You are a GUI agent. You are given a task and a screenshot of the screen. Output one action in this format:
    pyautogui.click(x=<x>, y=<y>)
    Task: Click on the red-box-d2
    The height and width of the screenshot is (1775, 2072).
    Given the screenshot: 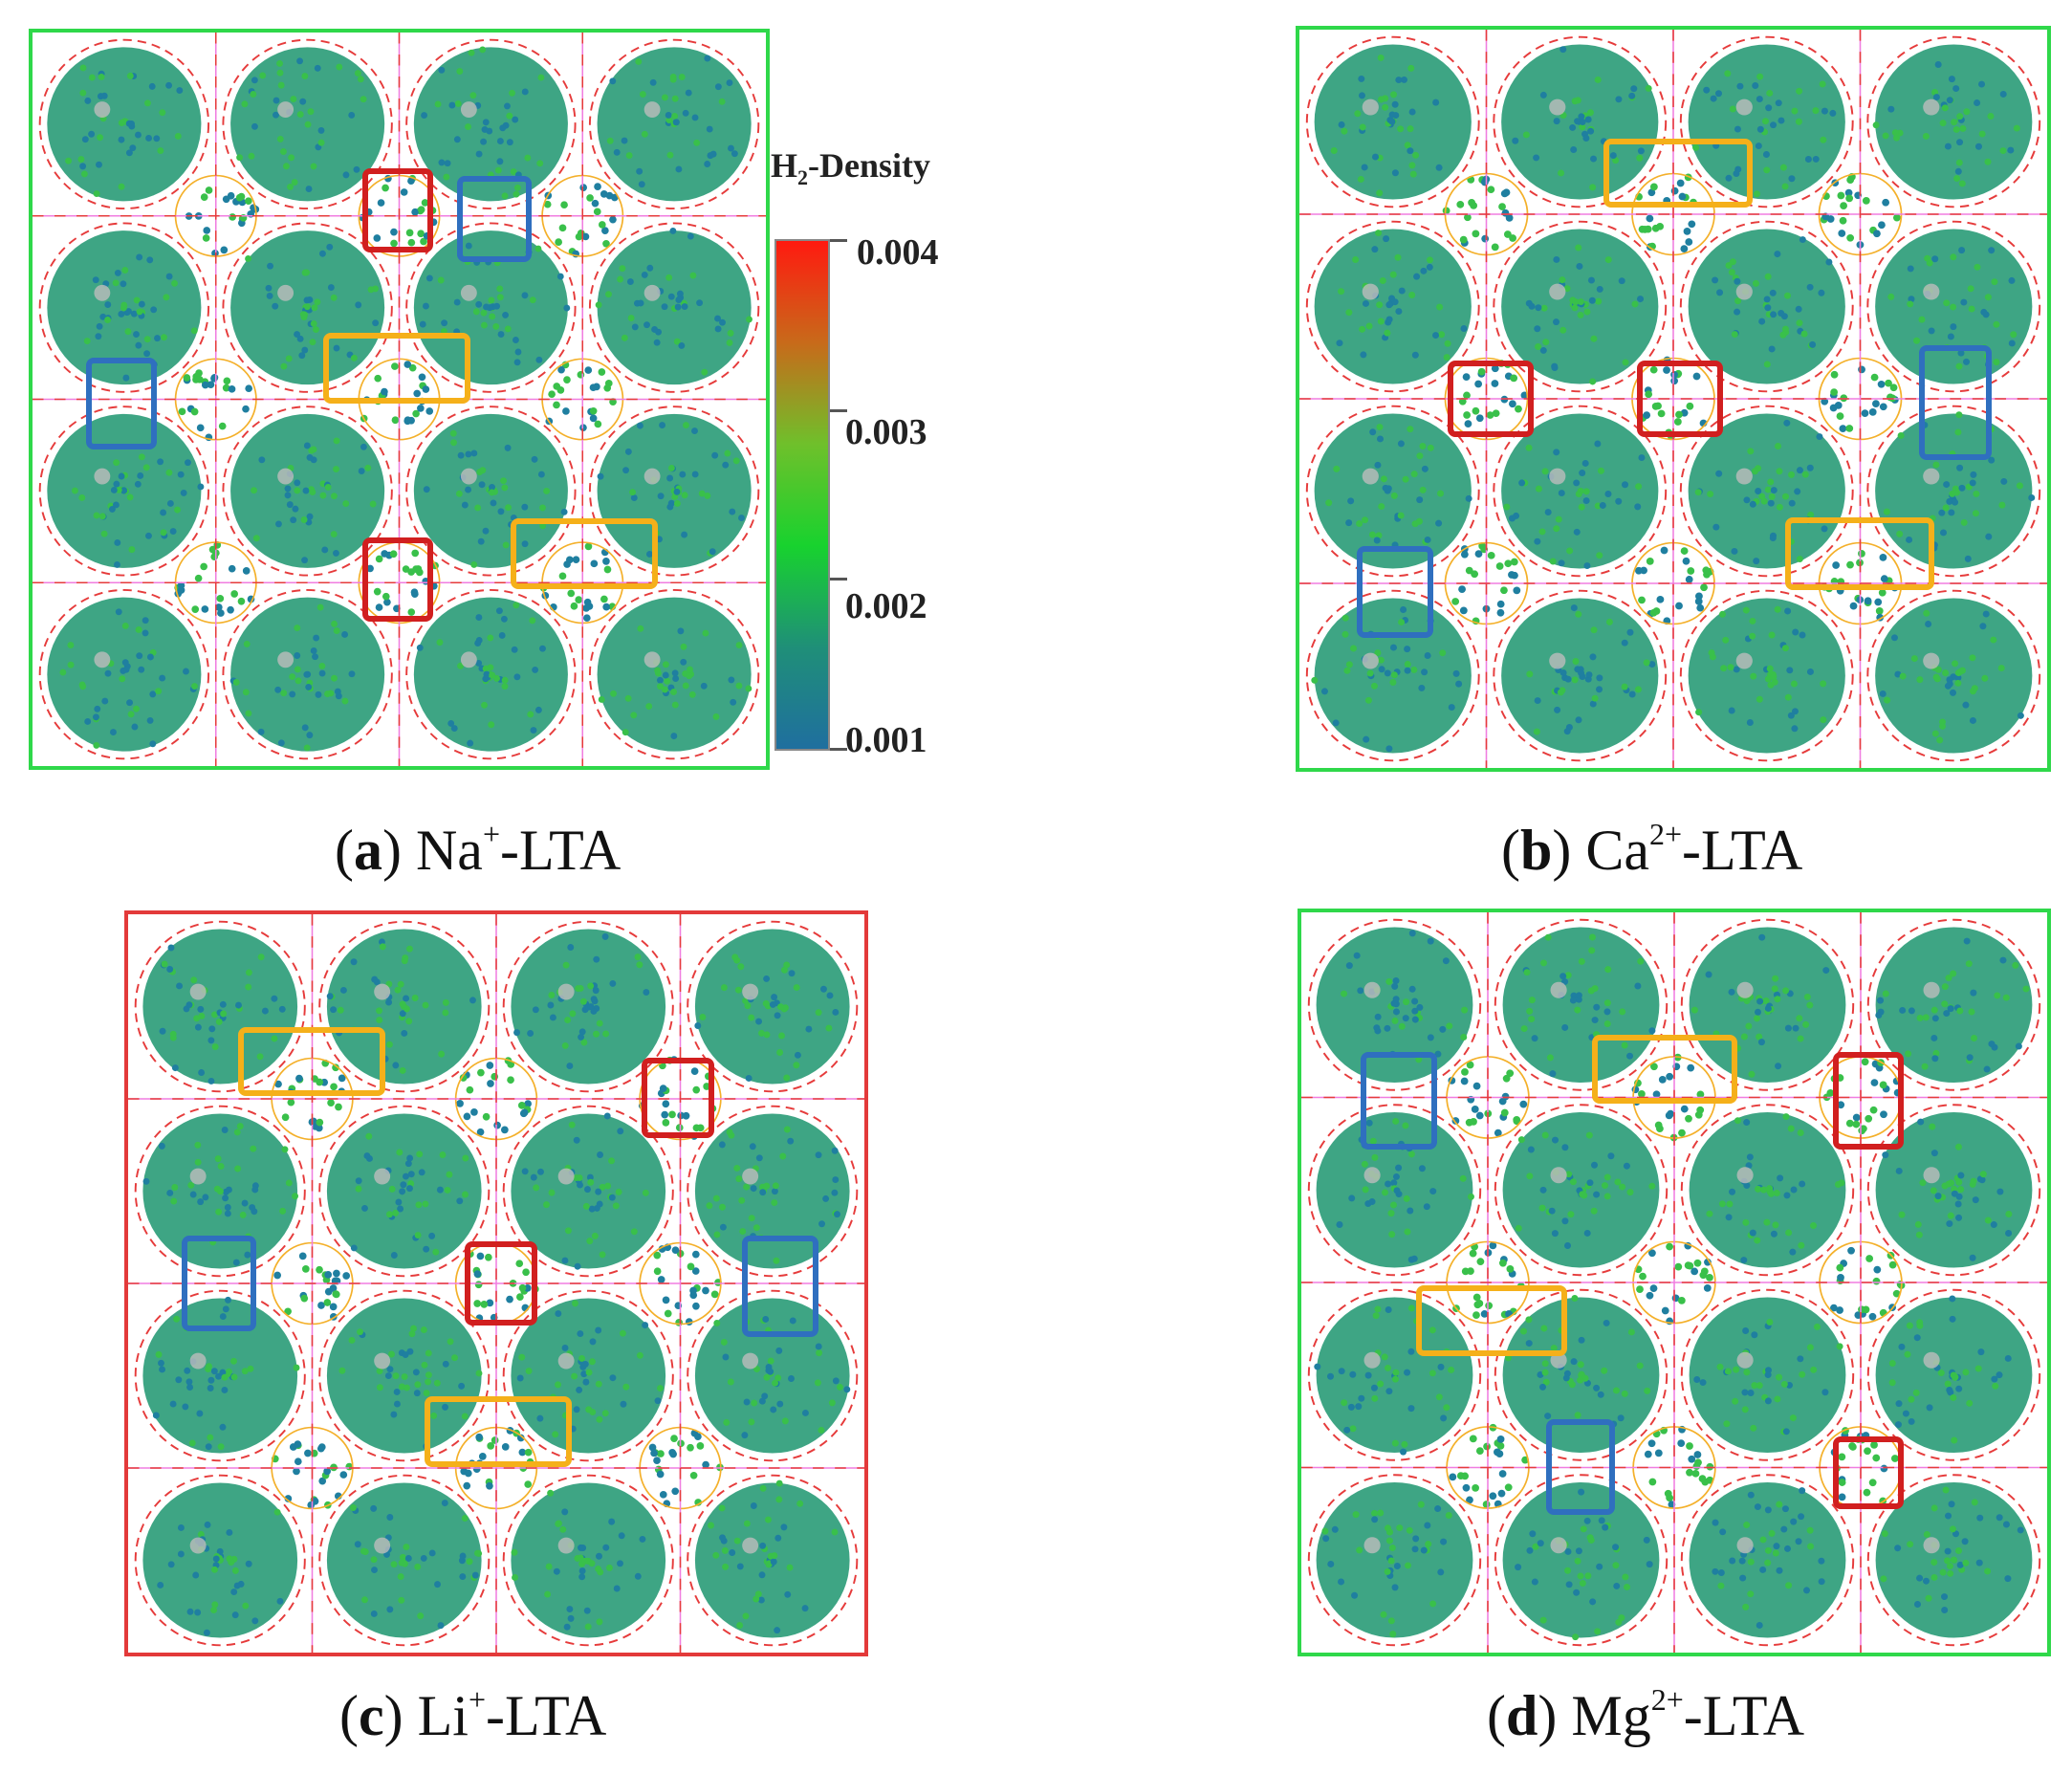 What is the action you would take?
    pyautogui.click(x=1868, y=1472)
    